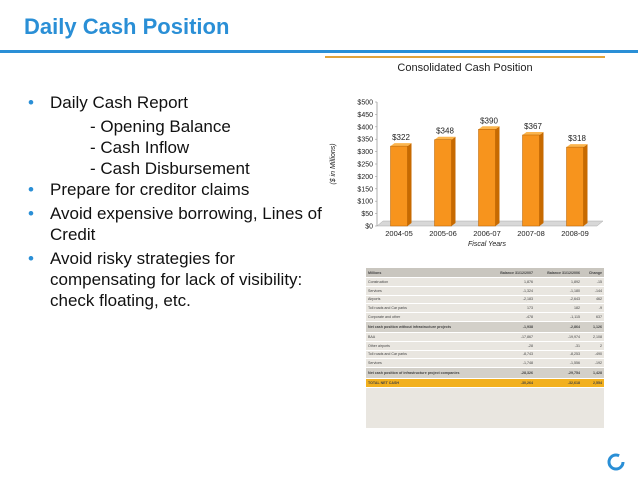  What do you see at coordinates (511, 282) in the screenshot?
I see `table-cell: 1,876` at bounding box center [511, 282].